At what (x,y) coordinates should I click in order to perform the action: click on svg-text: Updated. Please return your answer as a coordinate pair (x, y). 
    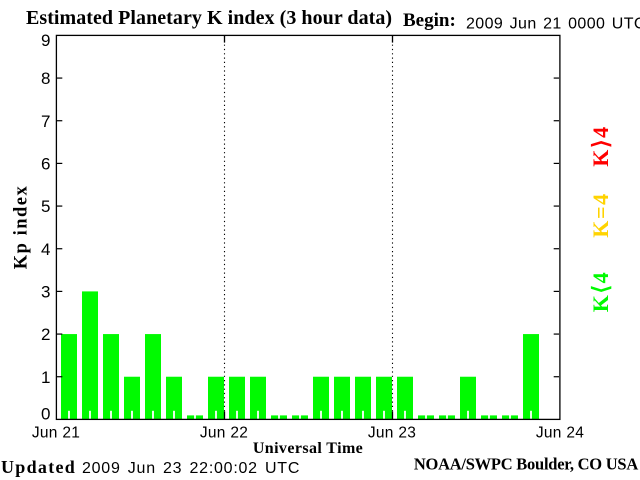
    Looking at the image, I should click on (38, 467).